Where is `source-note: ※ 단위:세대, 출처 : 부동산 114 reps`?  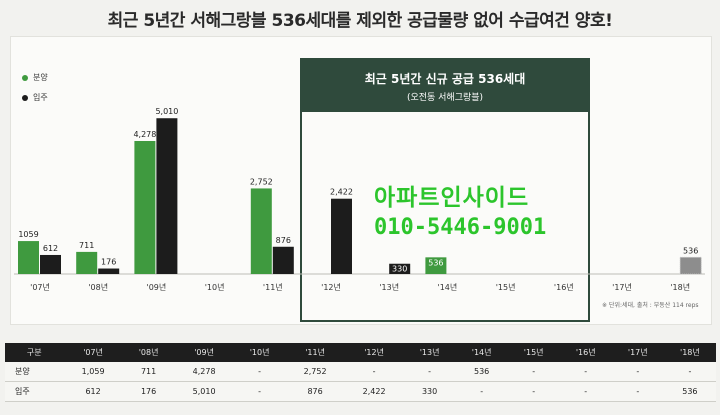
source-note: ※ 단위:세대, 출처 : 부동산 114 reps is located at coordinates (650, 305).